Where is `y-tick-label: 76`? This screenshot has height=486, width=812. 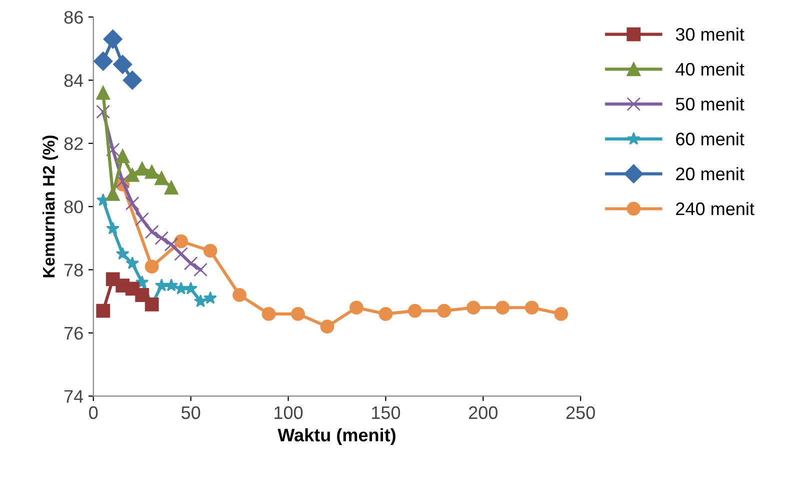 y-tick-label: 76 is located at coordinates (73, 333).